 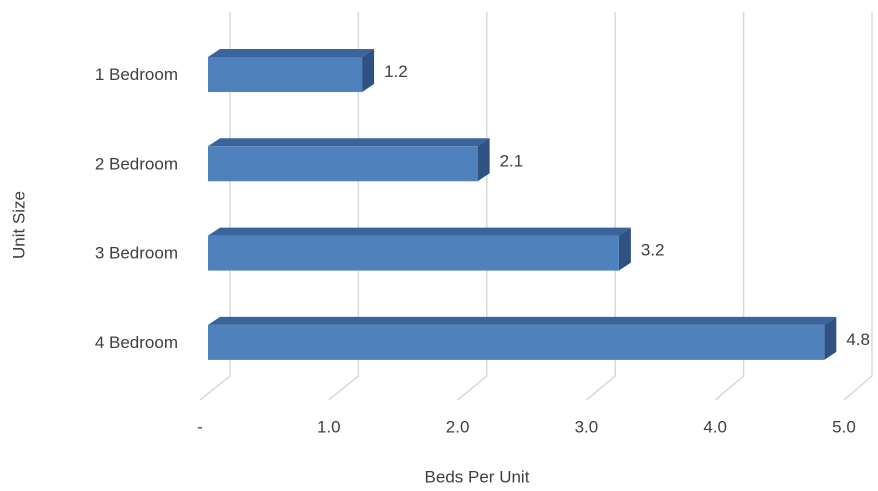 What do you see at coordinates (512, 160) in the screenshot?
I see `data-label: 2.1` at bounding box center [512, 160].